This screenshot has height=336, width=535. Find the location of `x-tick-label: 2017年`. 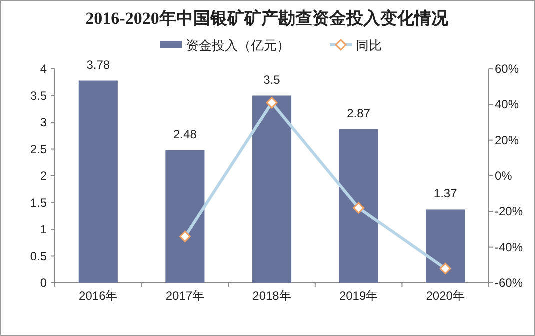

x-tick-label: 2017年 is located at coordinates (185, 296).